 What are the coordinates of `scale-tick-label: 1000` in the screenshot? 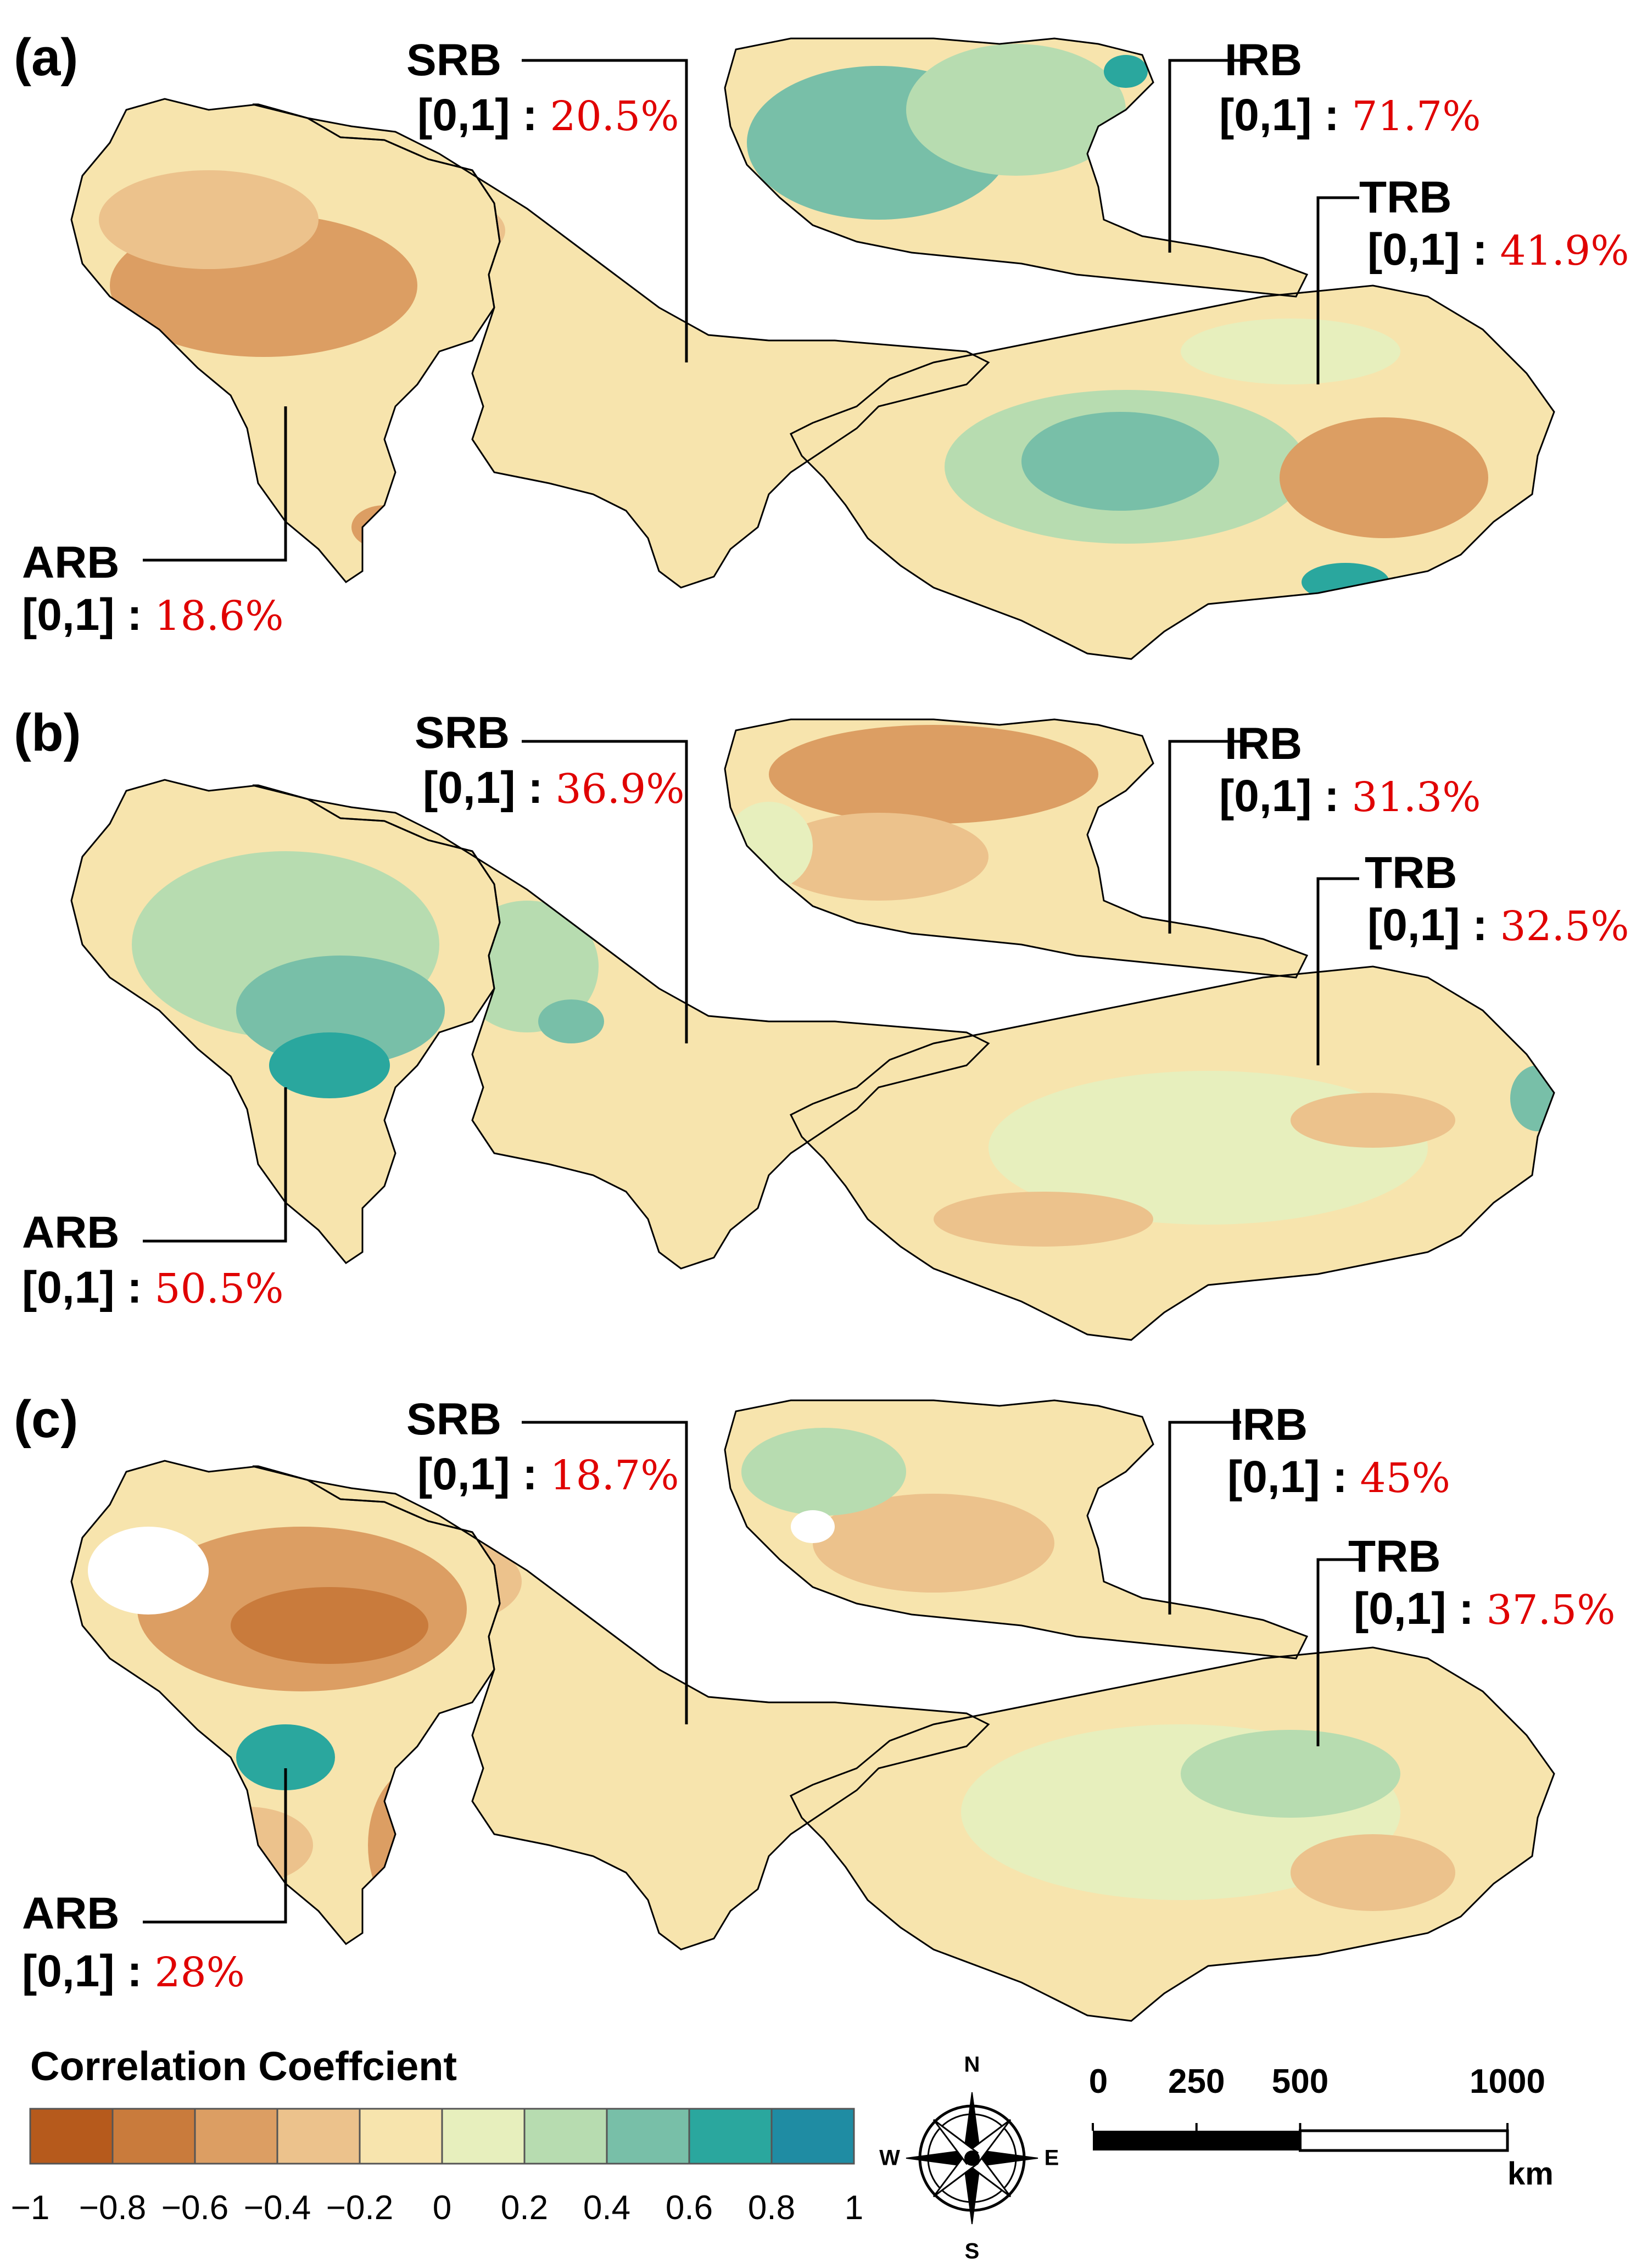 It's located at (1507, 2082).